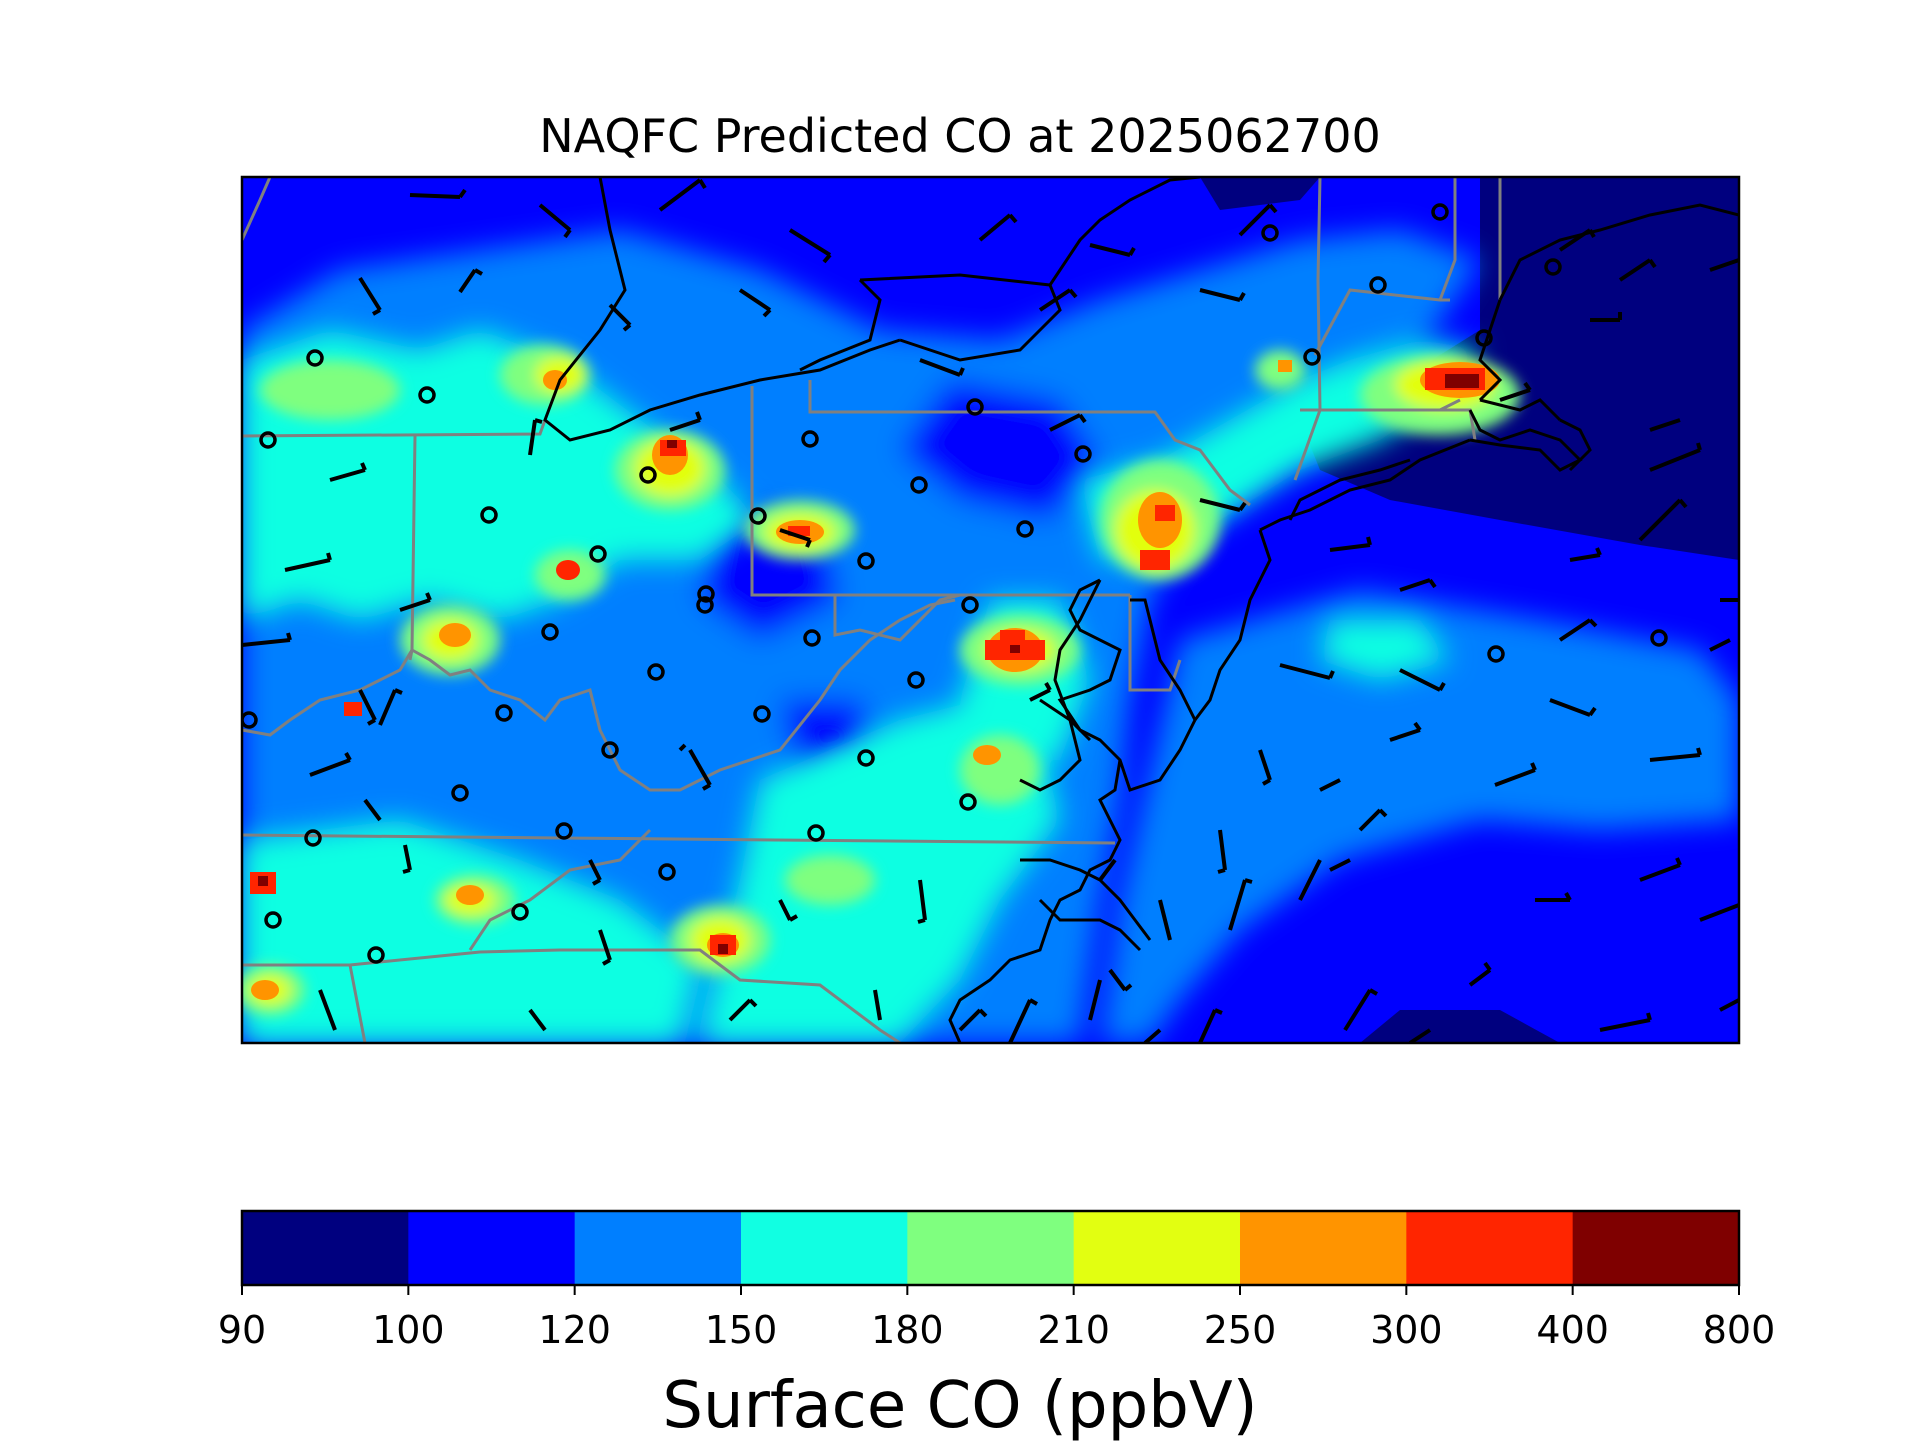 The height and width of the screenshot is (1444, 1920). Describe the element at coordinates (907, 1330) in the screenshot. I see `colorbar-tick-label: 180` at that location.